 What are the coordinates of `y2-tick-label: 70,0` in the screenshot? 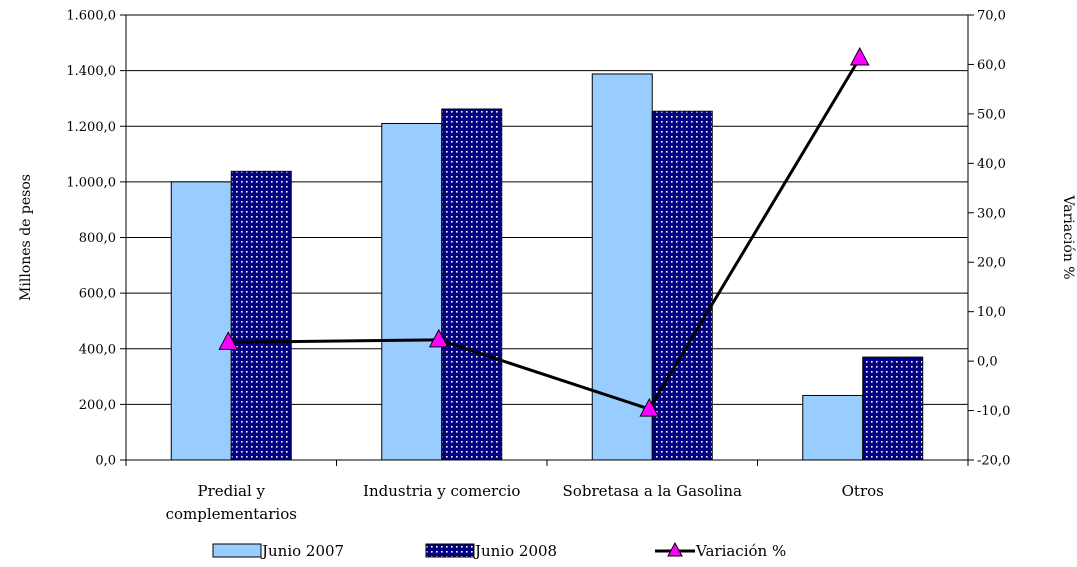 It's located at (991, 16).